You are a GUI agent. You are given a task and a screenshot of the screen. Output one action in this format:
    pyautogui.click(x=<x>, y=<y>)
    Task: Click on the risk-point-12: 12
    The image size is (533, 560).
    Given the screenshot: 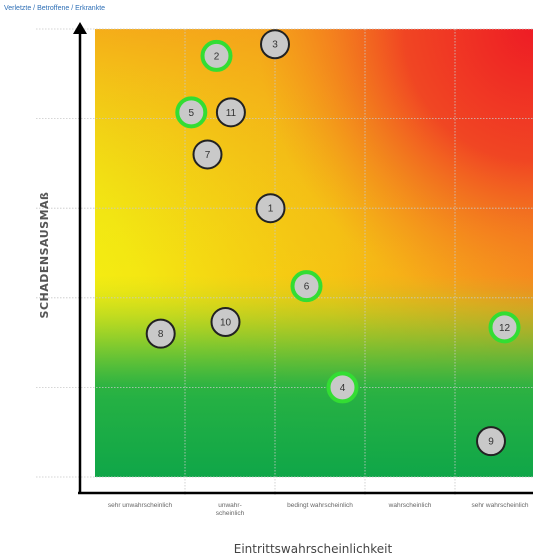 What is the action you would take?
    pyautogui.click(x=504, y=327)
    